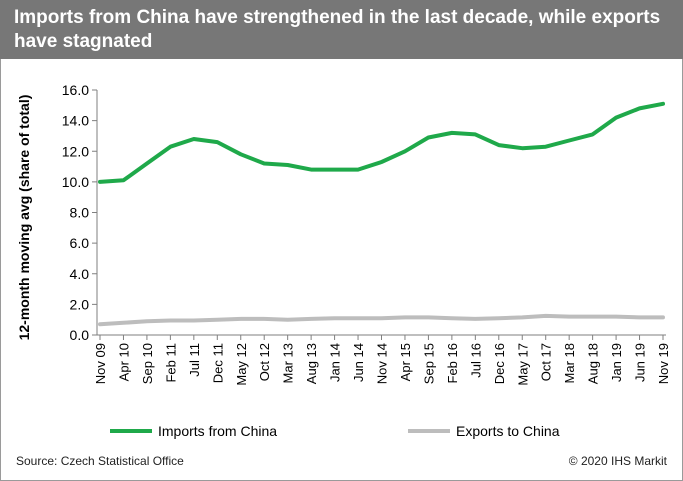  I want to click on x-tick-label: Oct 17, so click(546, 362).